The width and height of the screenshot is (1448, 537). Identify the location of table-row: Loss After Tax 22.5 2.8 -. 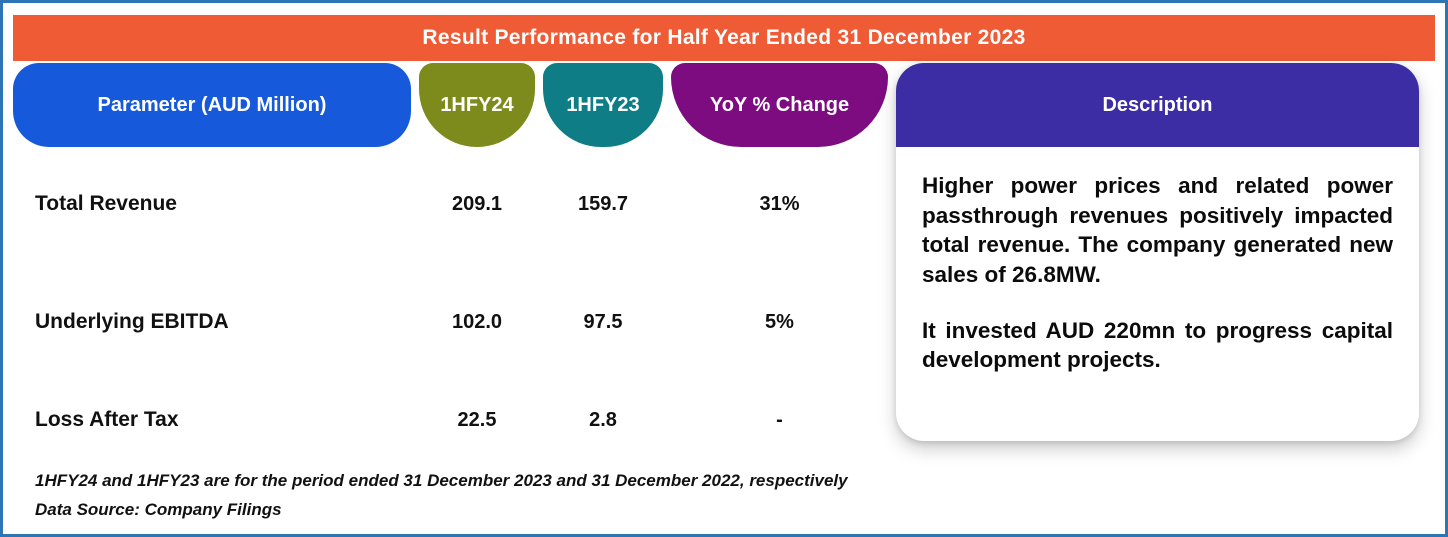
(450, 420).